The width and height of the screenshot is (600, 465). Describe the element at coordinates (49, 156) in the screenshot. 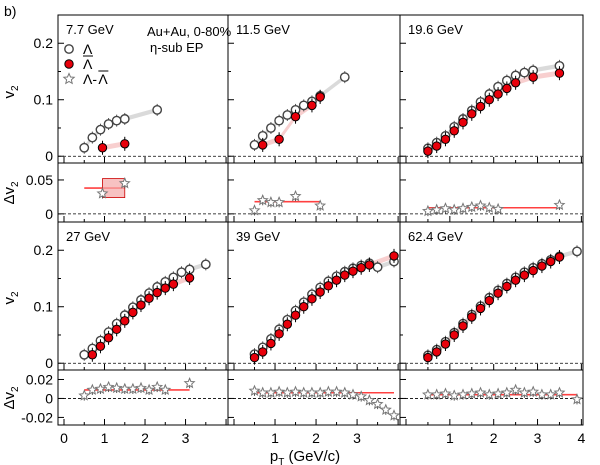

I see `v2-tick-label: 0` at that location.